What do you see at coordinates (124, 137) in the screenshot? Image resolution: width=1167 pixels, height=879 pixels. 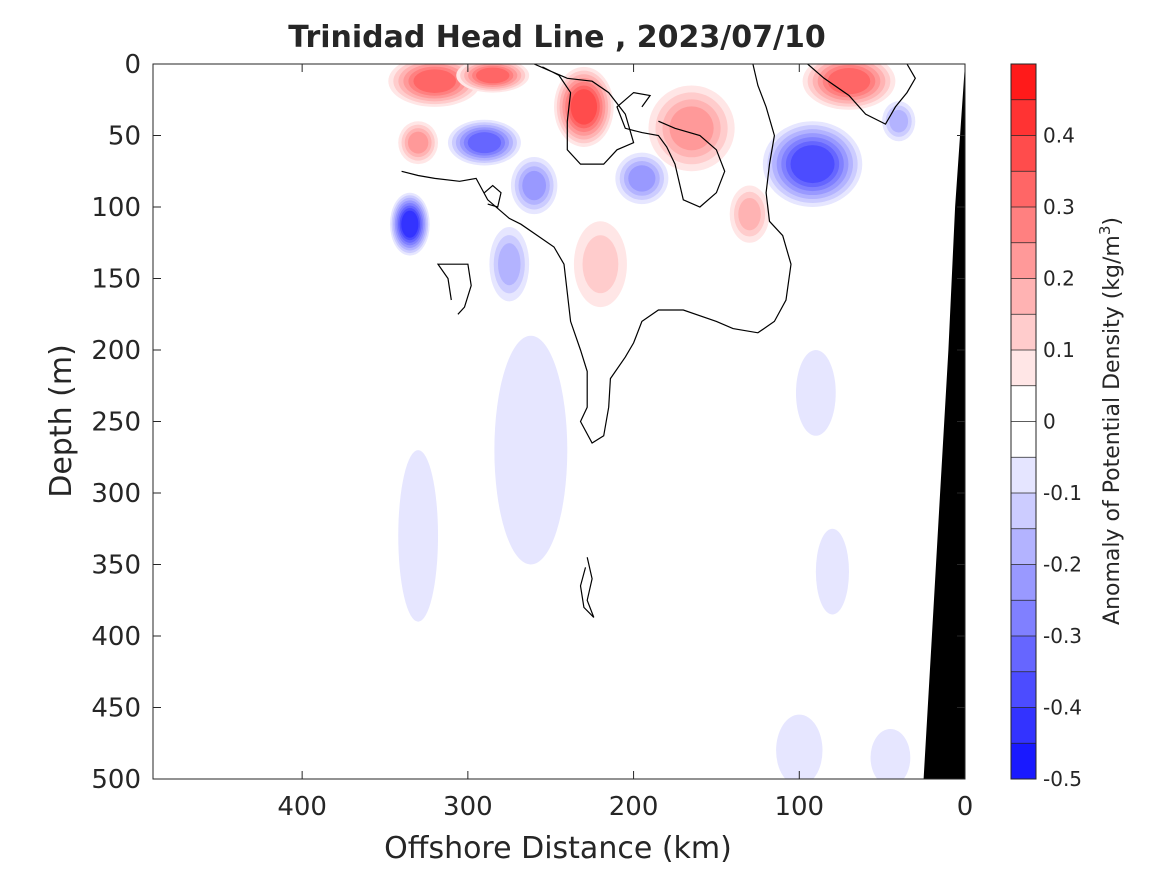 I see `y-tick-label: 50` at bounding box center [124, 137].